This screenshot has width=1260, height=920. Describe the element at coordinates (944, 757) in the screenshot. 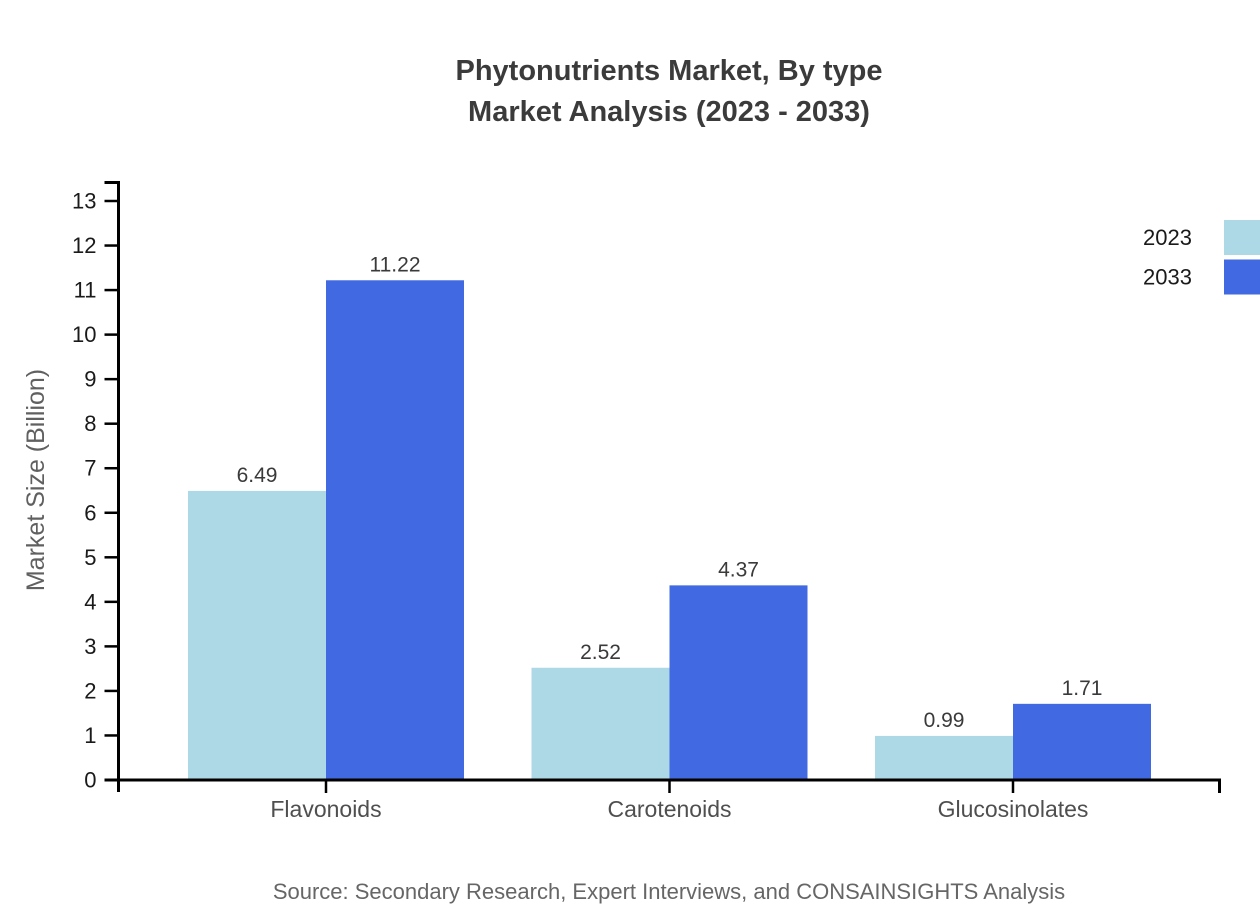

I see `bar-2023-glucosinolates` at that location.